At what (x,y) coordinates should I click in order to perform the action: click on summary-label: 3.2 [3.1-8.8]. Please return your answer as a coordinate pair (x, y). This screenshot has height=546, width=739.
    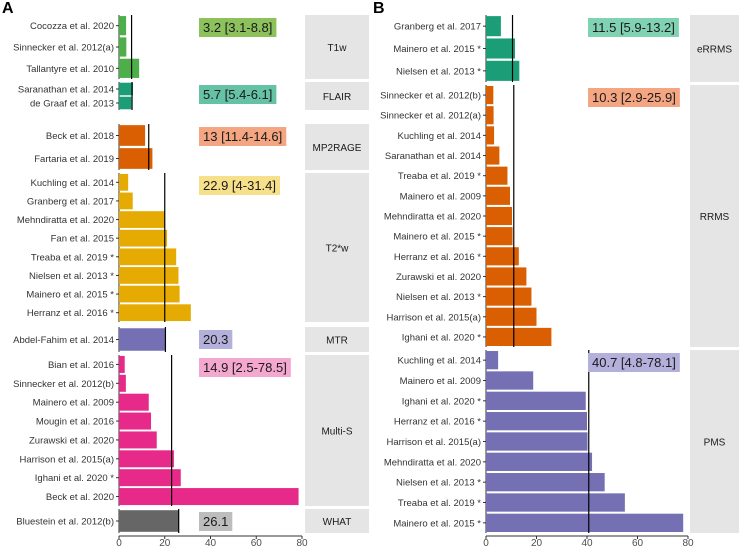
    Looking at the image, I should click on (237, 27).